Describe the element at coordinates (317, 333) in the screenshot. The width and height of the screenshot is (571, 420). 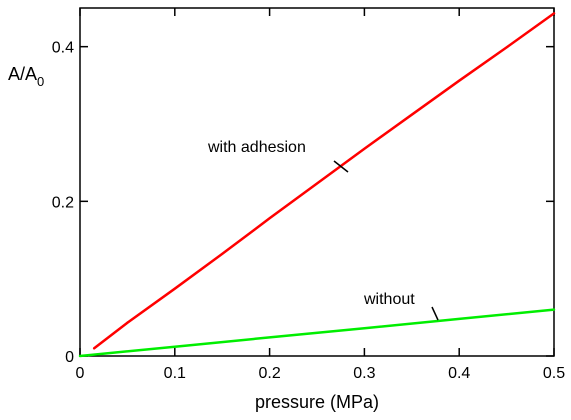
I see `series-line-without` at that location.